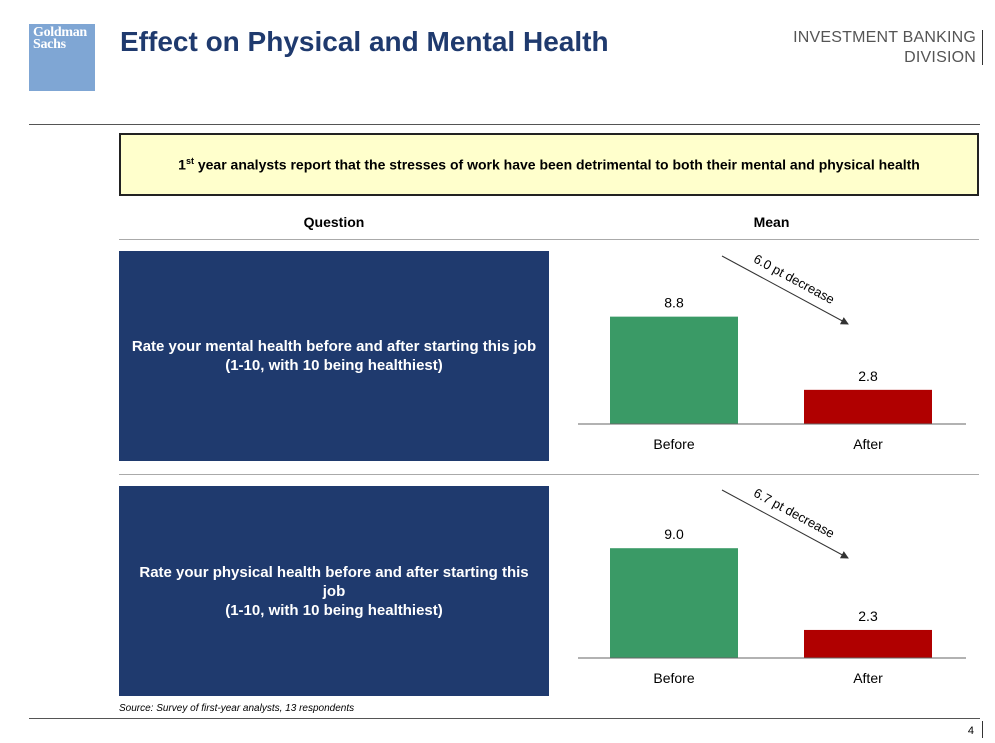 This screenshot has width=995, height=743. I want to click on page-number-divider, so click(982, 729).